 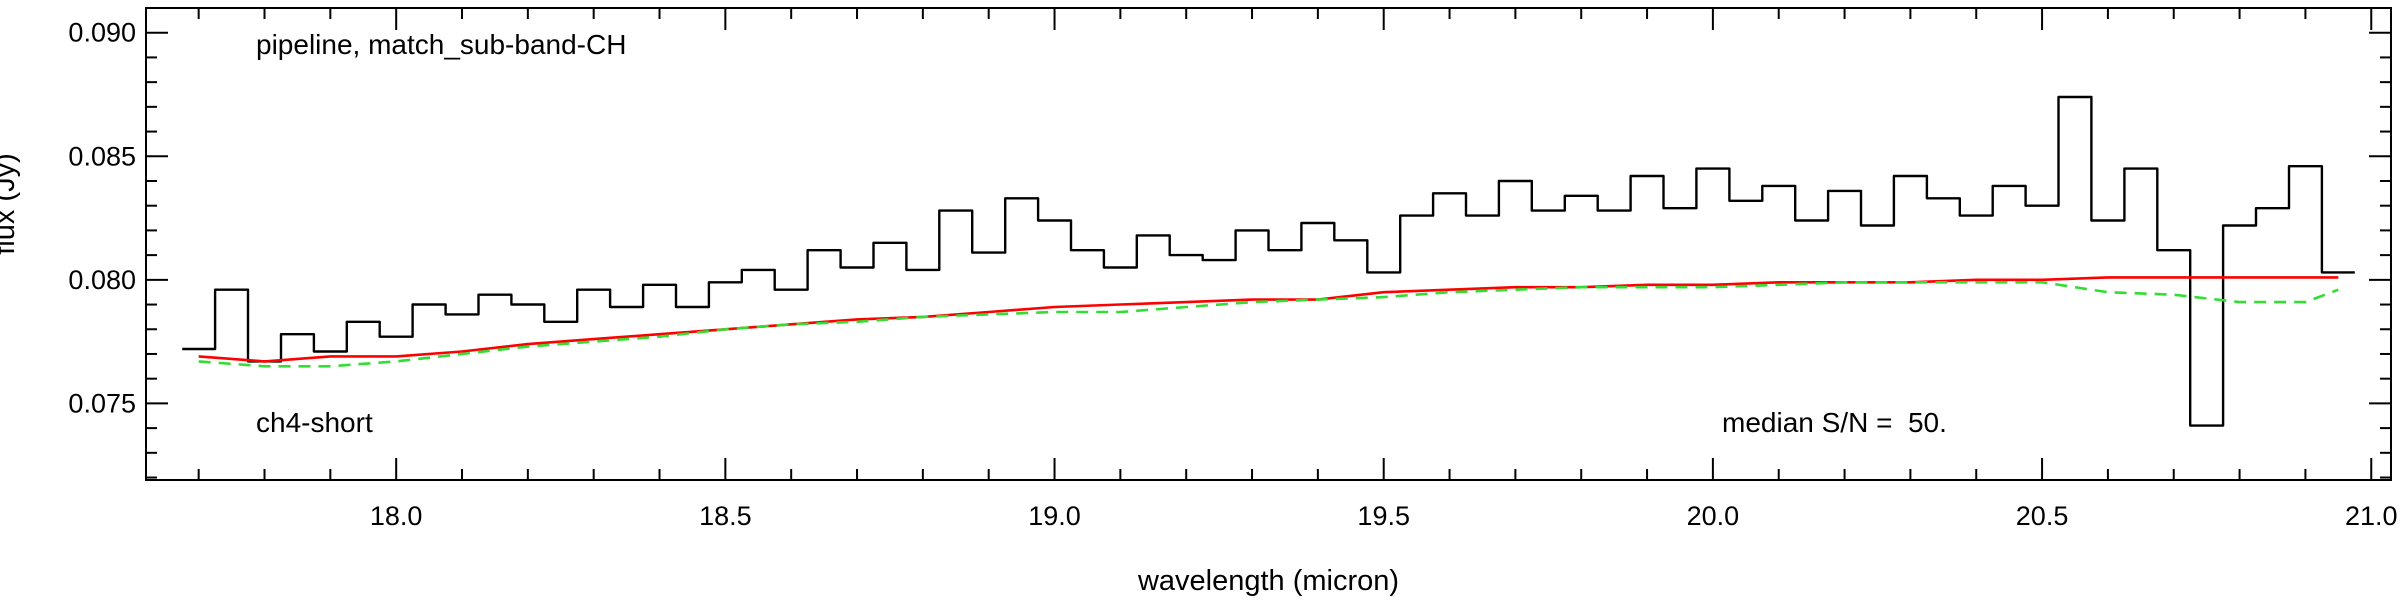 What do you see at coordinates (102, 33) in the screenshot?
I see `y-tick-label: 0.090` at bounding box center [102, 33].